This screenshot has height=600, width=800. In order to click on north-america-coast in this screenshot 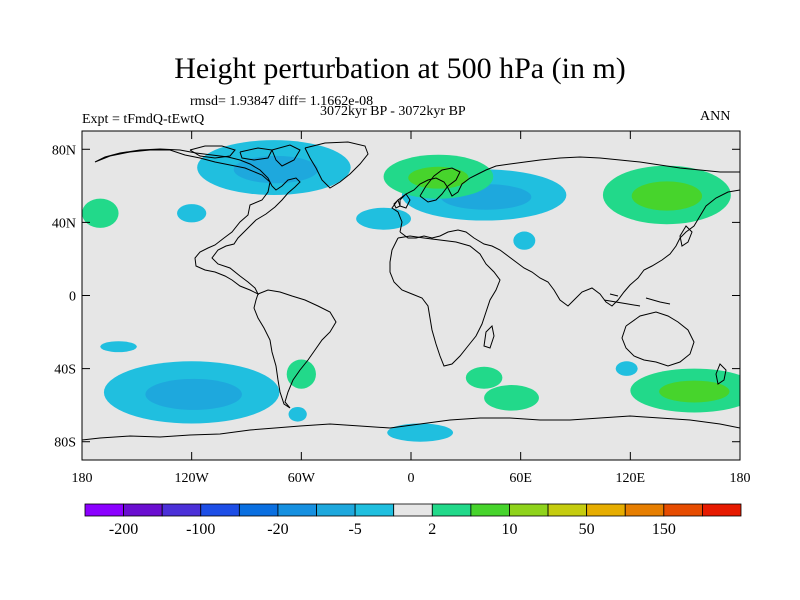, I will do `click(197, 222)`.